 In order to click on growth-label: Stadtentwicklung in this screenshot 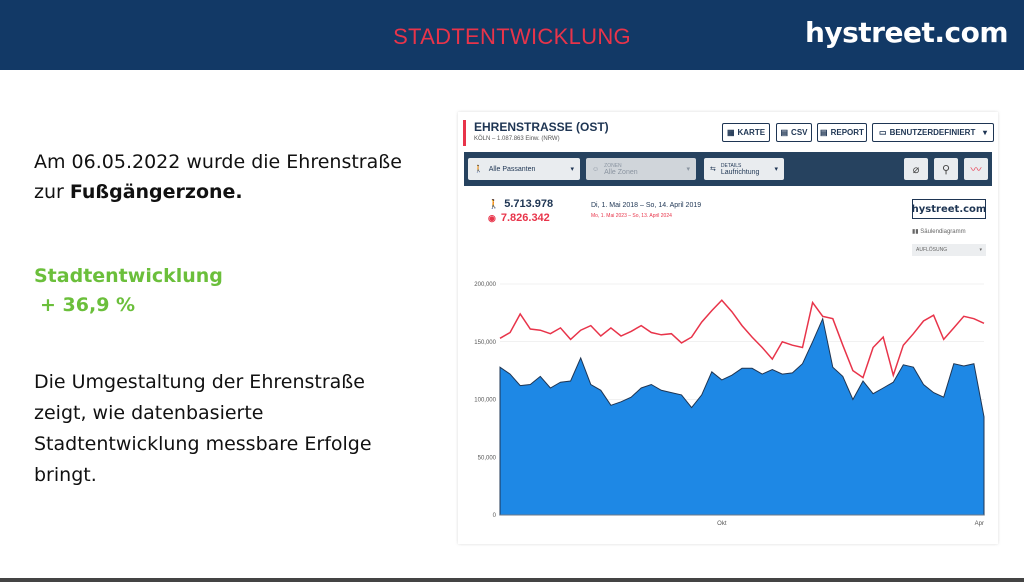, I will do `click(128, 276)`.